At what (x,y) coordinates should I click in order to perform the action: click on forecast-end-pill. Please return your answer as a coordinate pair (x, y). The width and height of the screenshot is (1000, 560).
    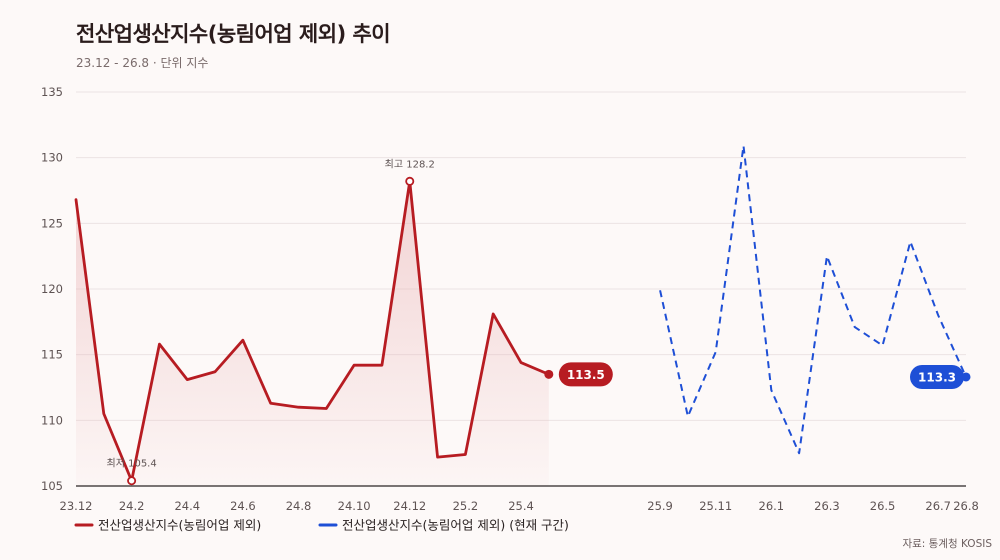
    Looking at the image, I should click on (937, 376).